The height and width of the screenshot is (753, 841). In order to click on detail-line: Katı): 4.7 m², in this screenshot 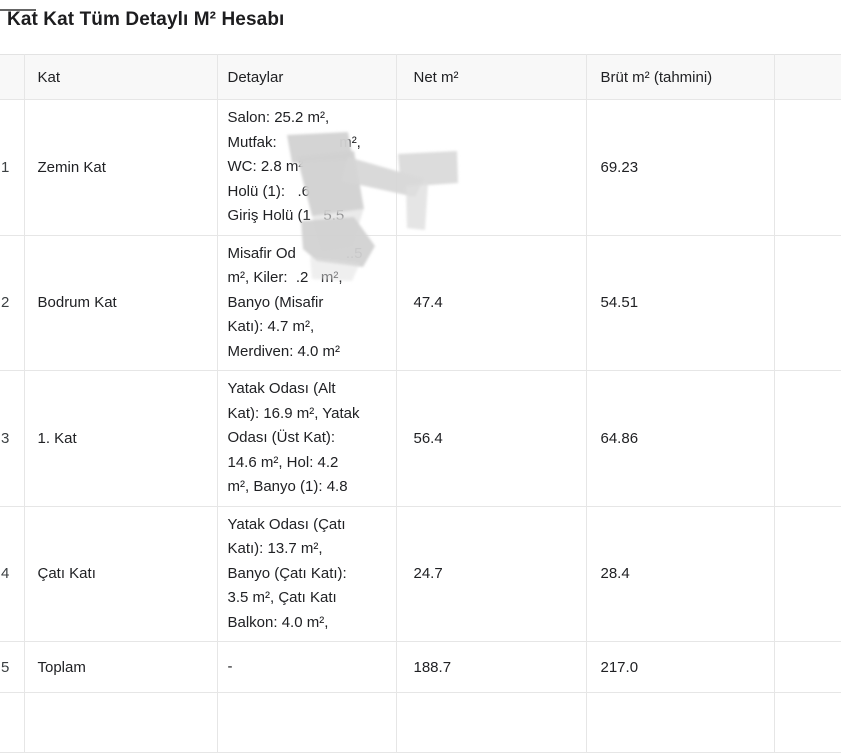, I will do `click(271, 326)`.